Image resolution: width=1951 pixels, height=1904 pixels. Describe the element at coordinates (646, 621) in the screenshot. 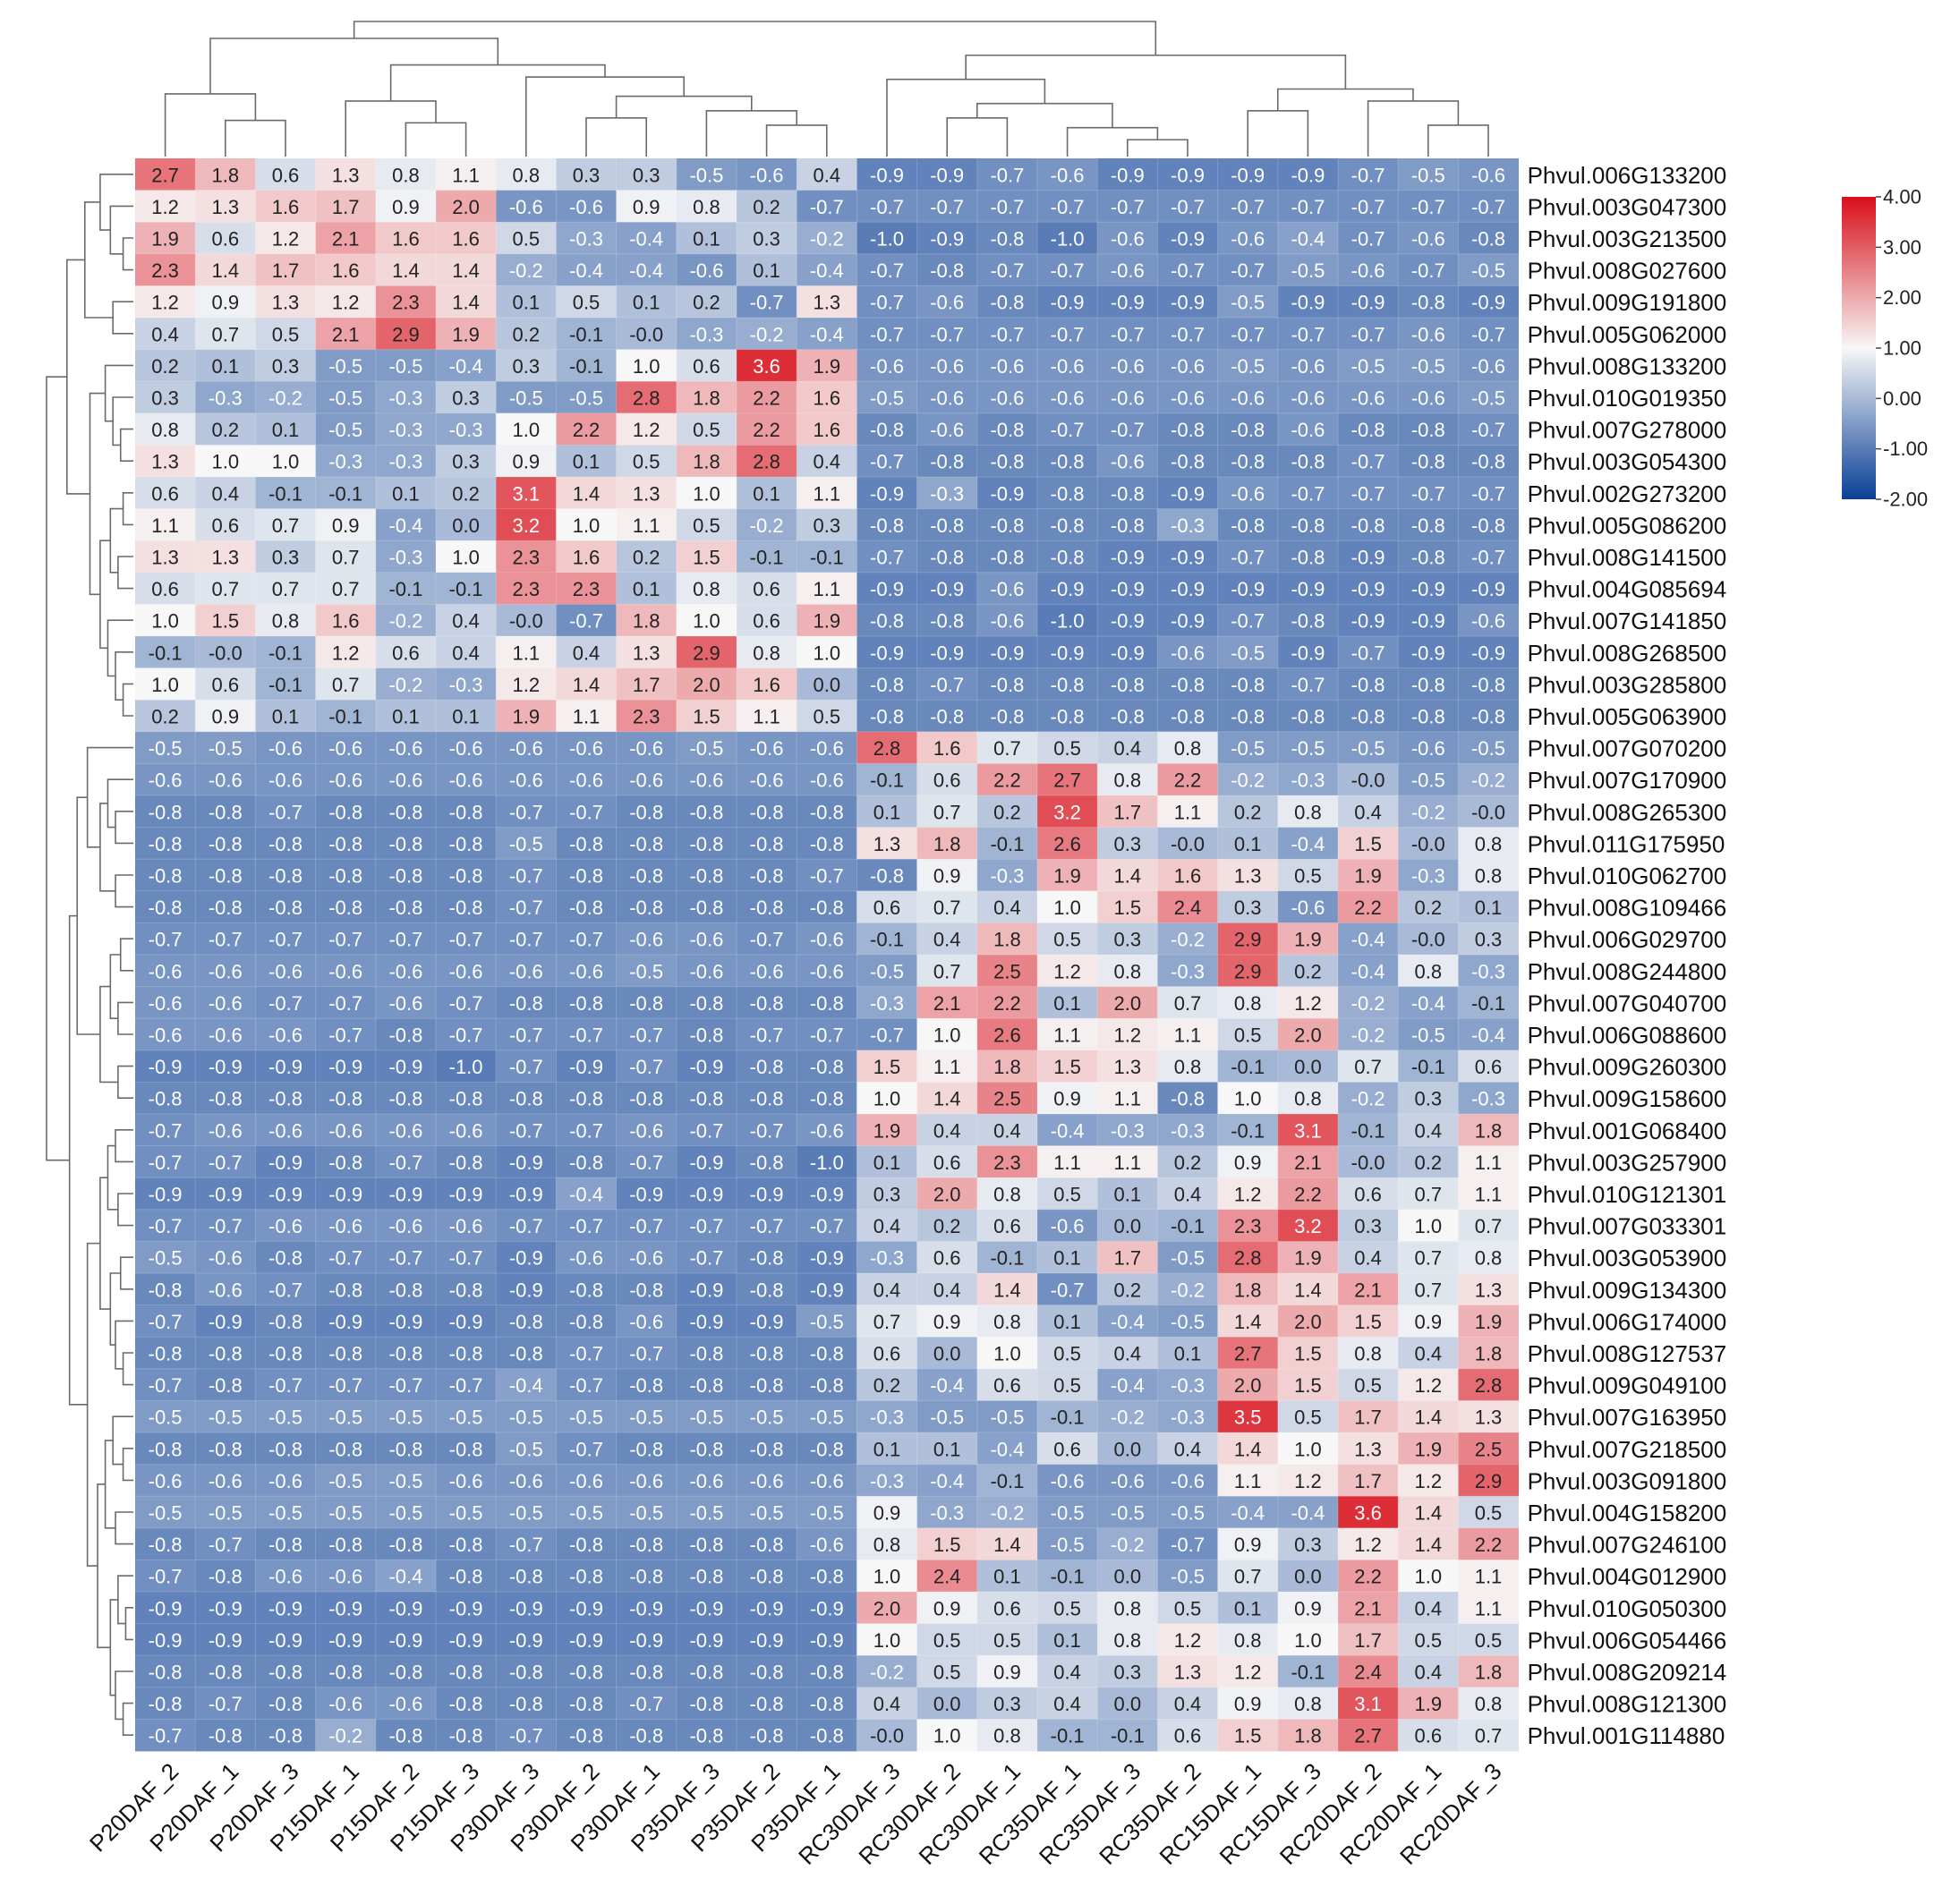

I see `cell-value-label: 1.8` at that location.